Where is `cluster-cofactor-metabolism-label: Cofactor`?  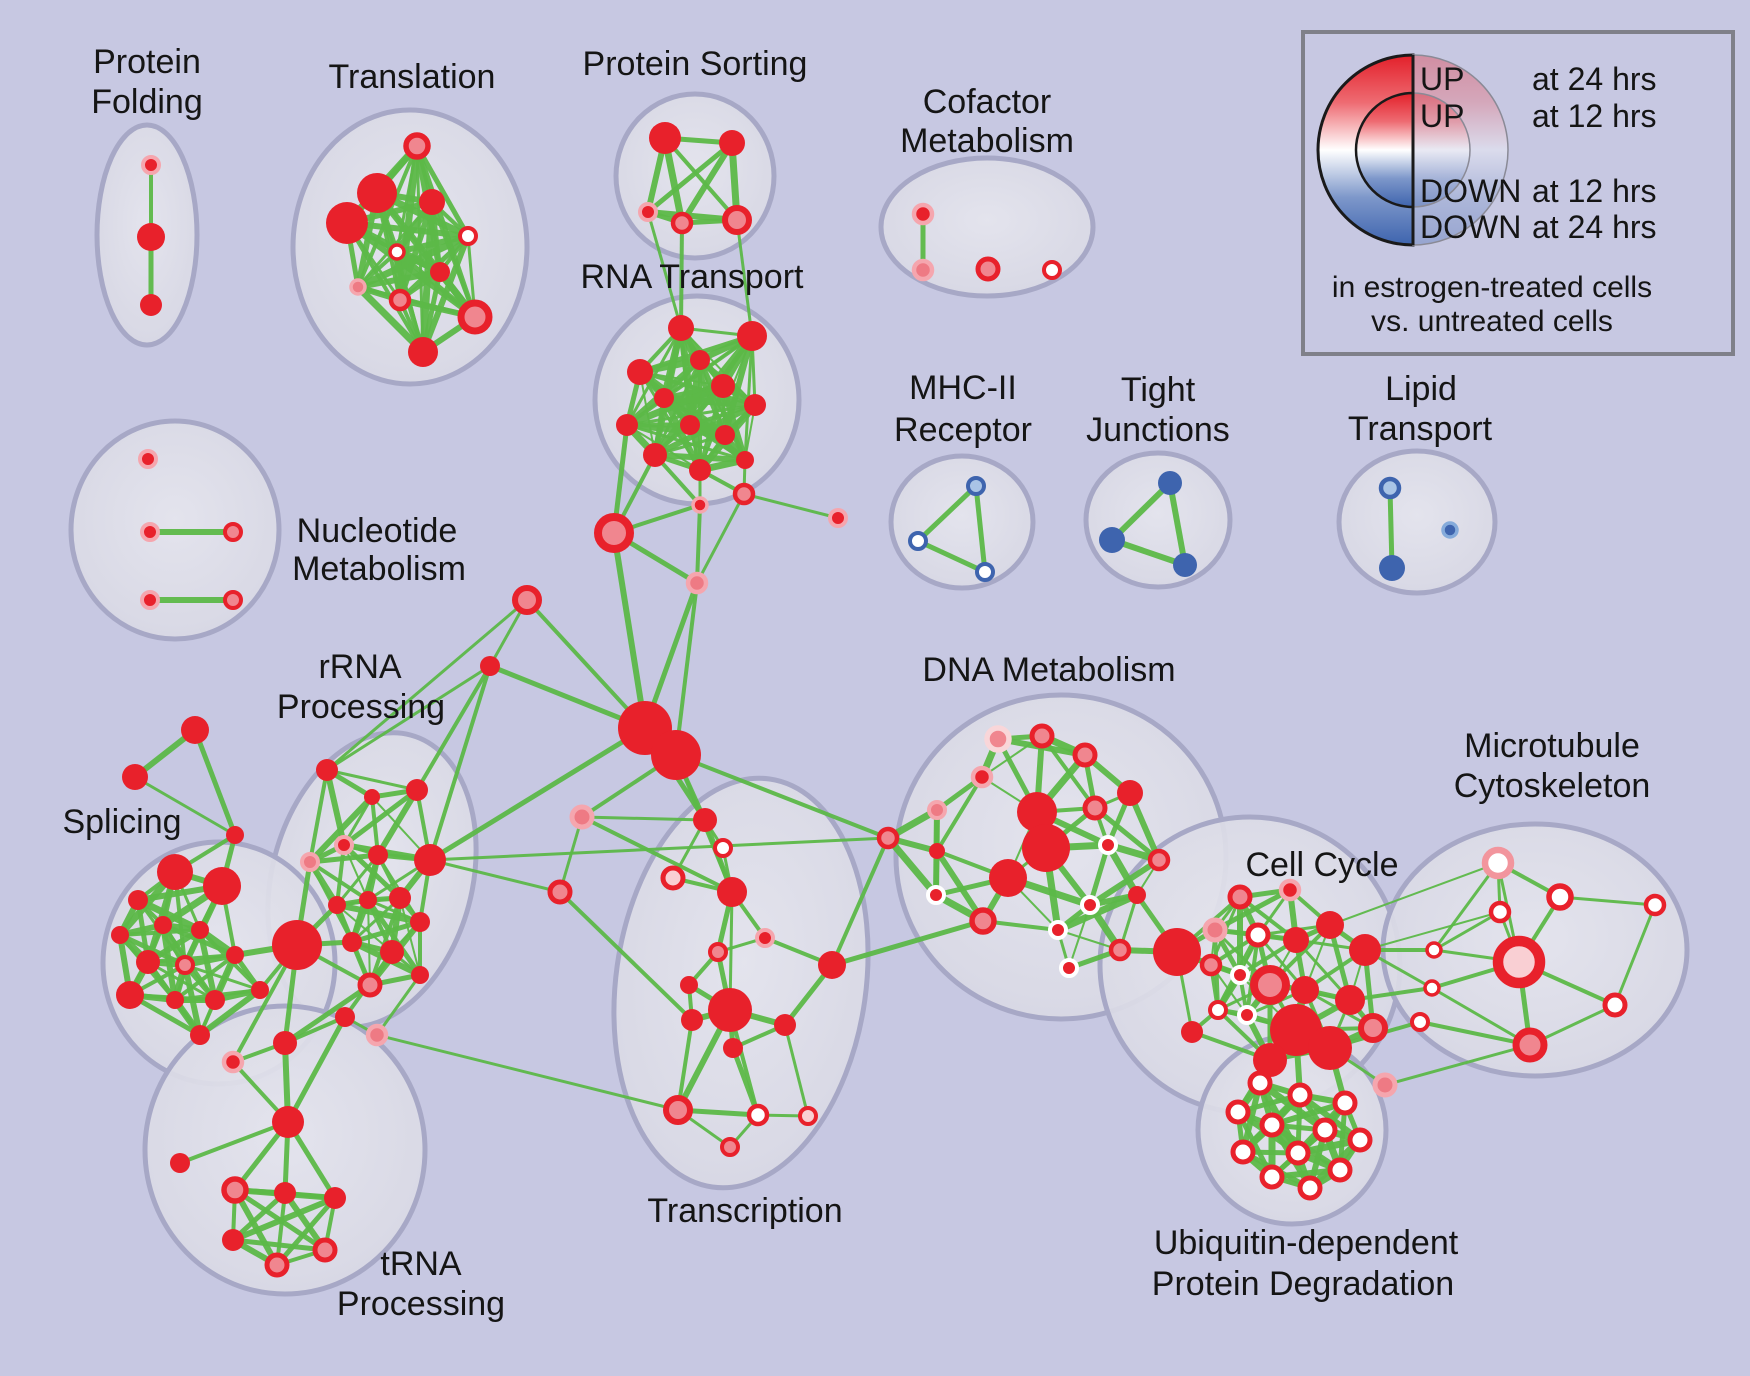 cluster-cofactor-metabolism-label: Cofactor is located at coordinates (987, 102).